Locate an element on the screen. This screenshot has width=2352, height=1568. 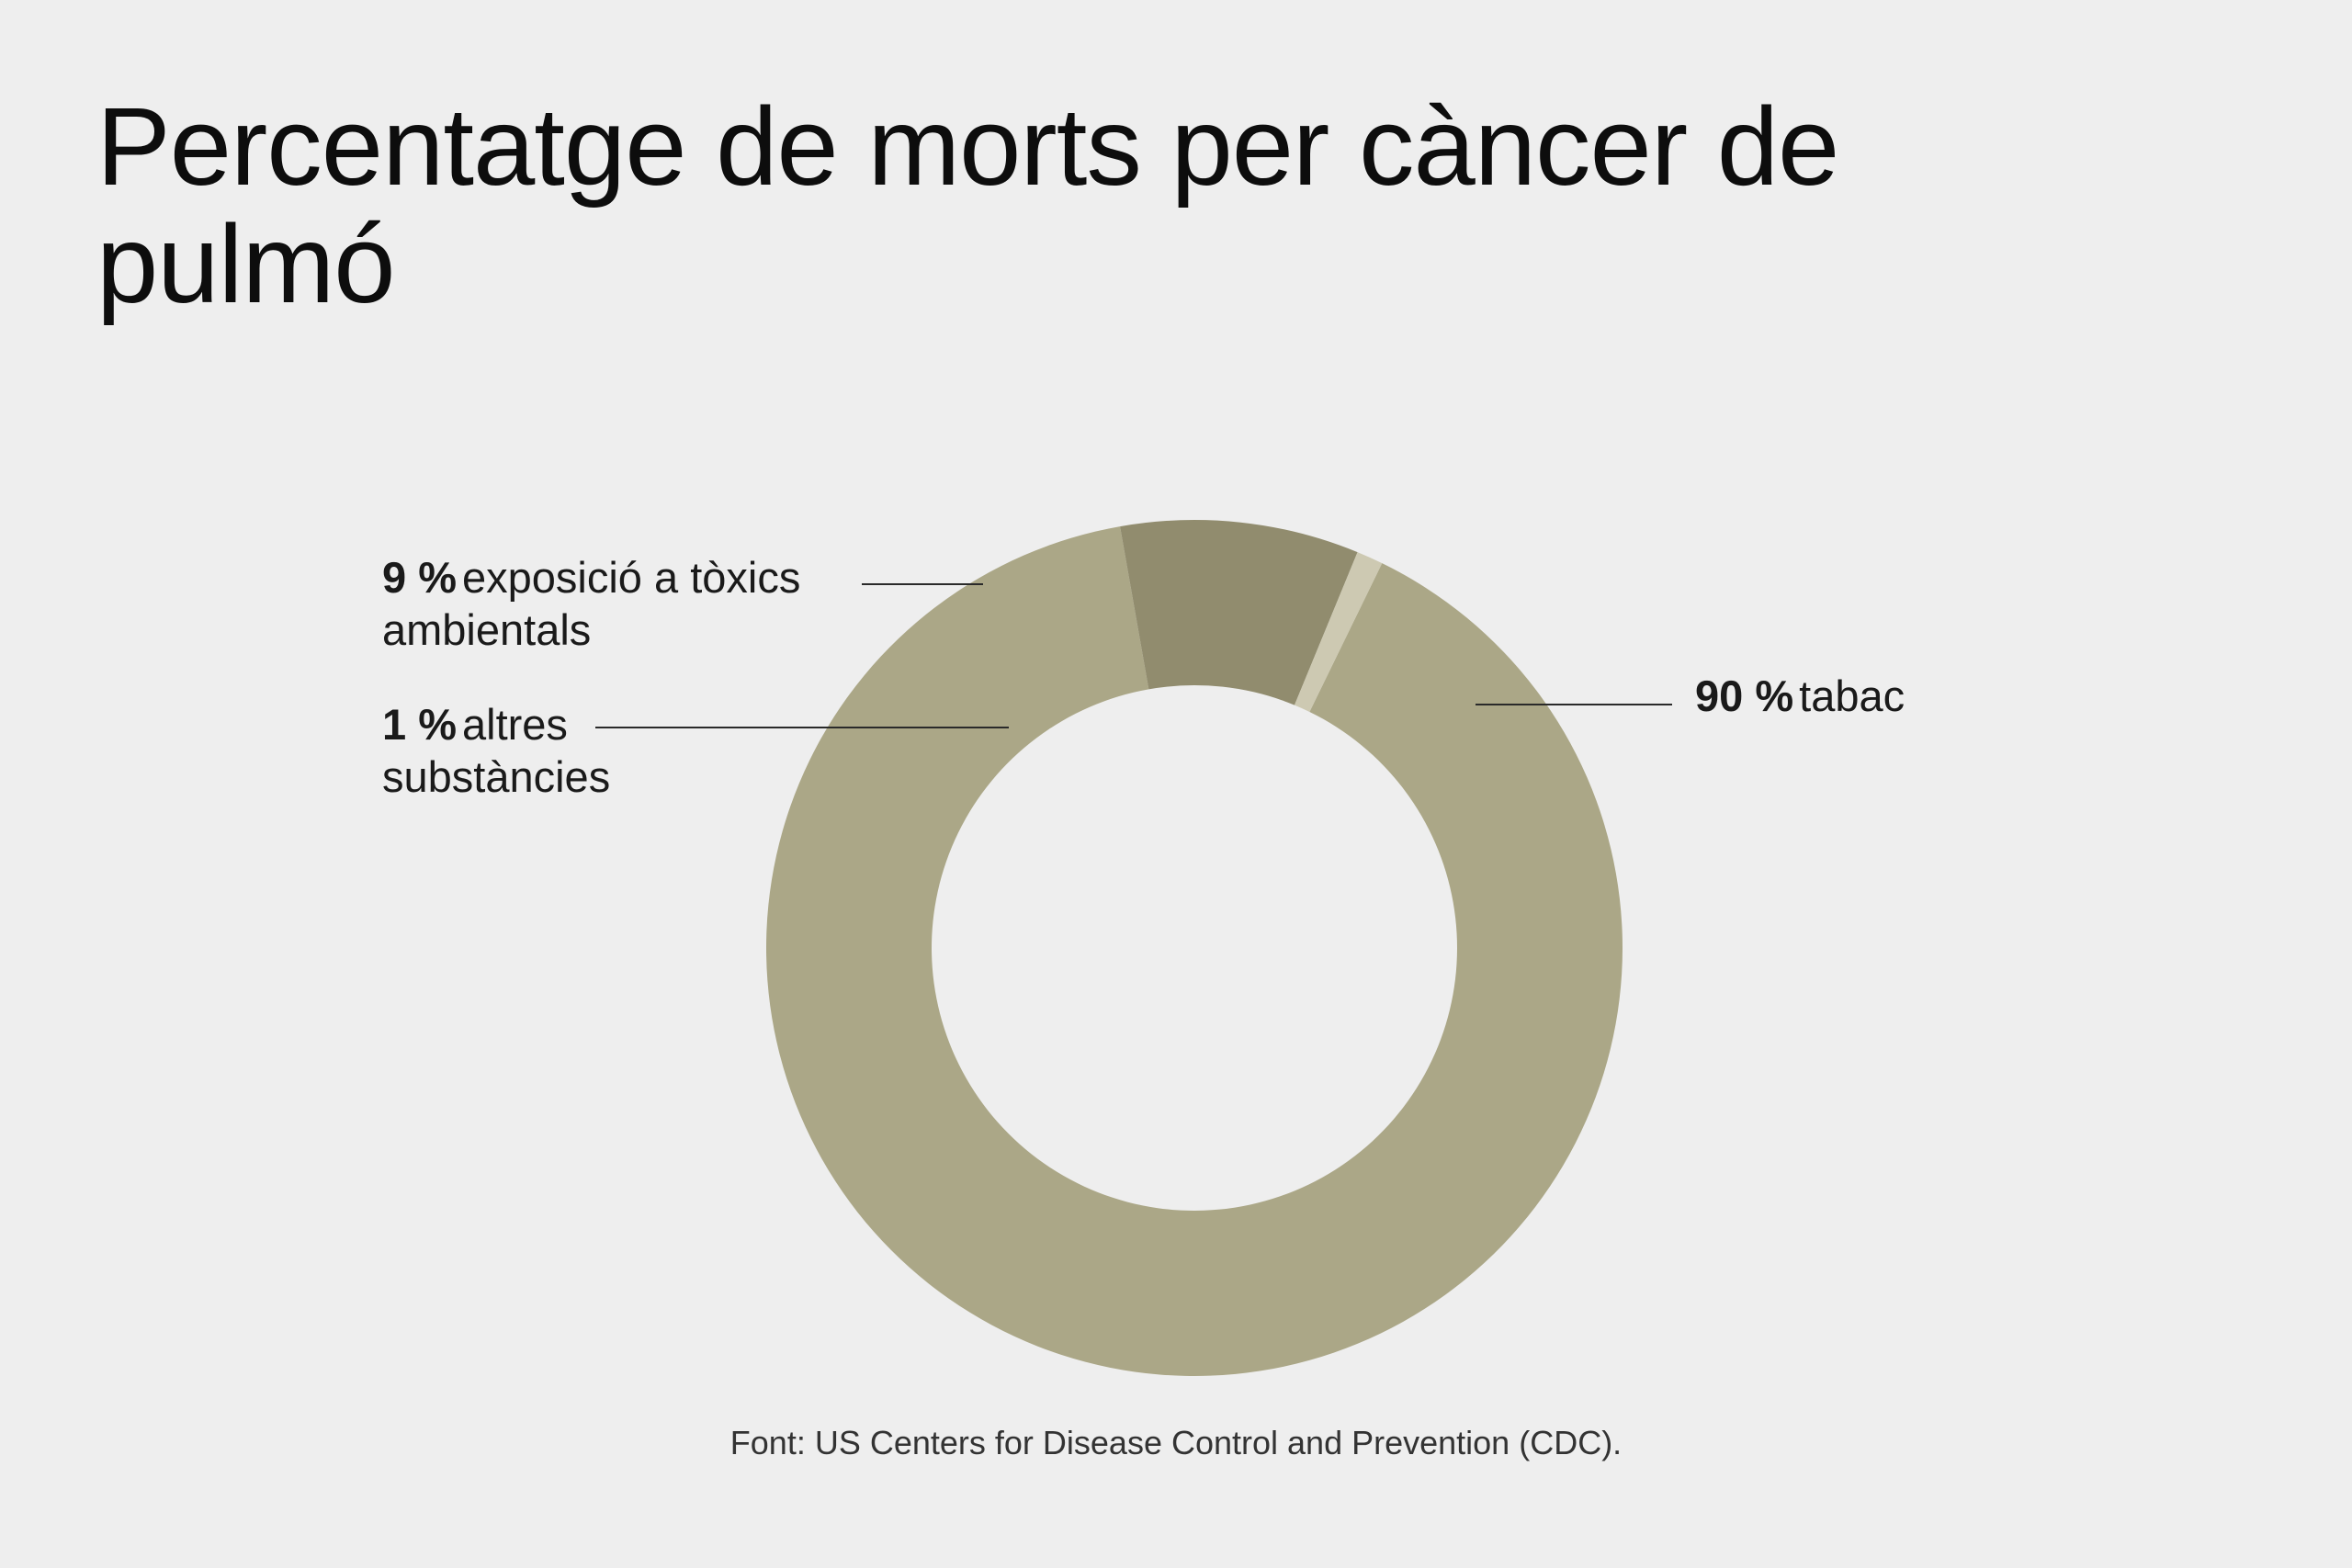
name-altres-line1: altres is located at coordinates (515, 724).